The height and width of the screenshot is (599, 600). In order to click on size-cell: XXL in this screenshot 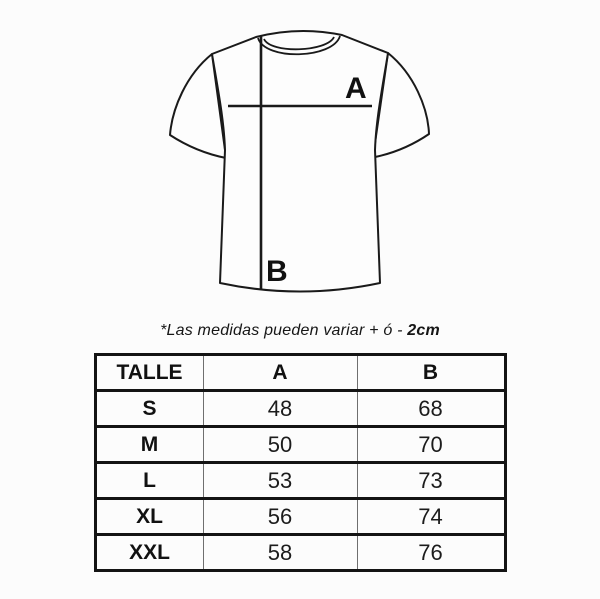, I will do `click(149, 552)`.